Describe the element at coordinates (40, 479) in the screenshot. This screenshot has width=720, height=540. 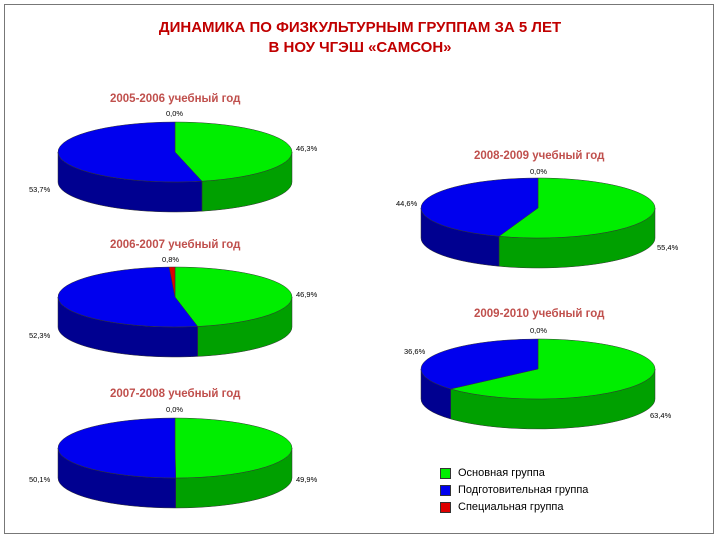
I see `pie-data-label: 50,1%` at that location.